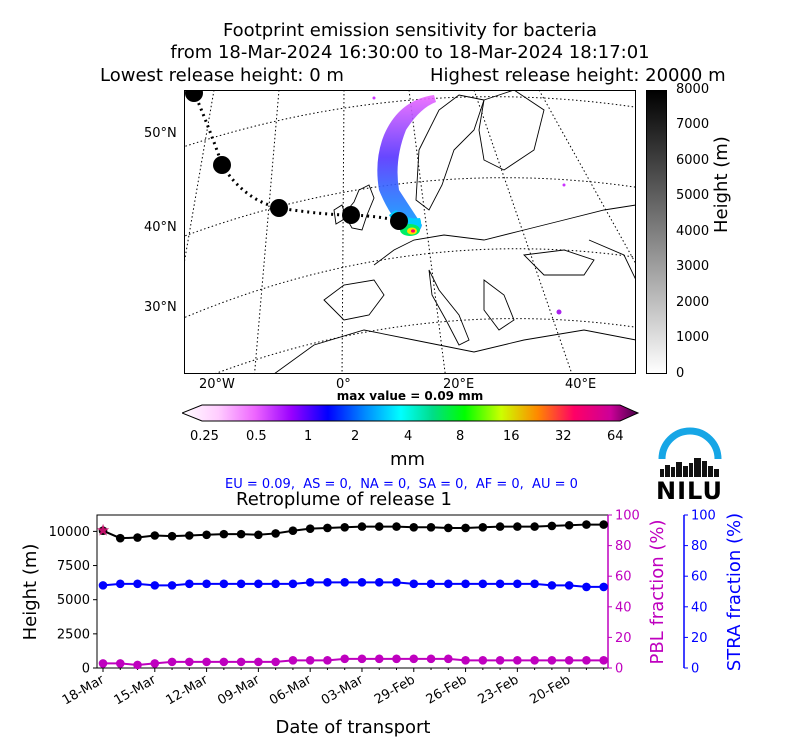 The width and height of the screenshot is (800, 750). I want to click on sensitivity-tick: 0.25, so click(204, 436).